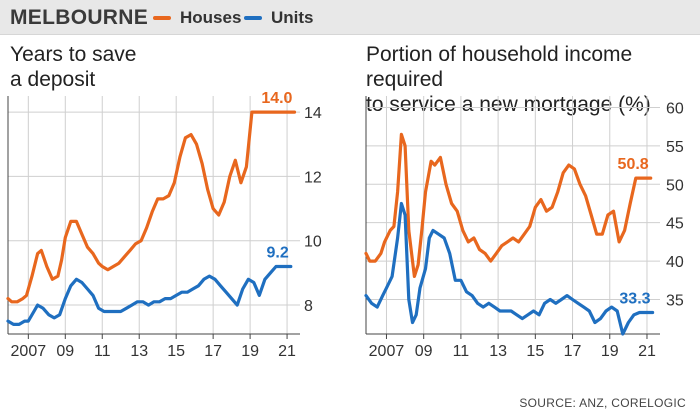 The width and height of the screenshot is (700, 416). Describe the element at coordinates (176, 351) in the screenshot. I see `left-x-tick-15: 15` at that location.